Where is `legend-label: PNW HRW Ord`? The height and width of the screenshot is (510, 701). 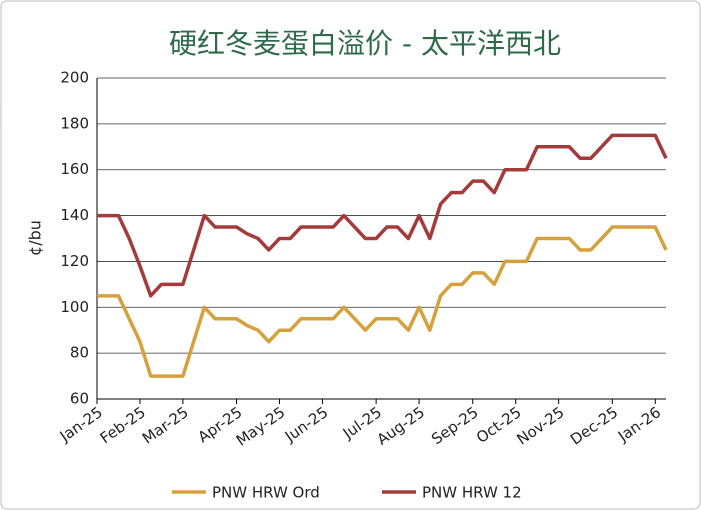
legend-label: PNW HRW Ord is located at coordinates (266, 493).